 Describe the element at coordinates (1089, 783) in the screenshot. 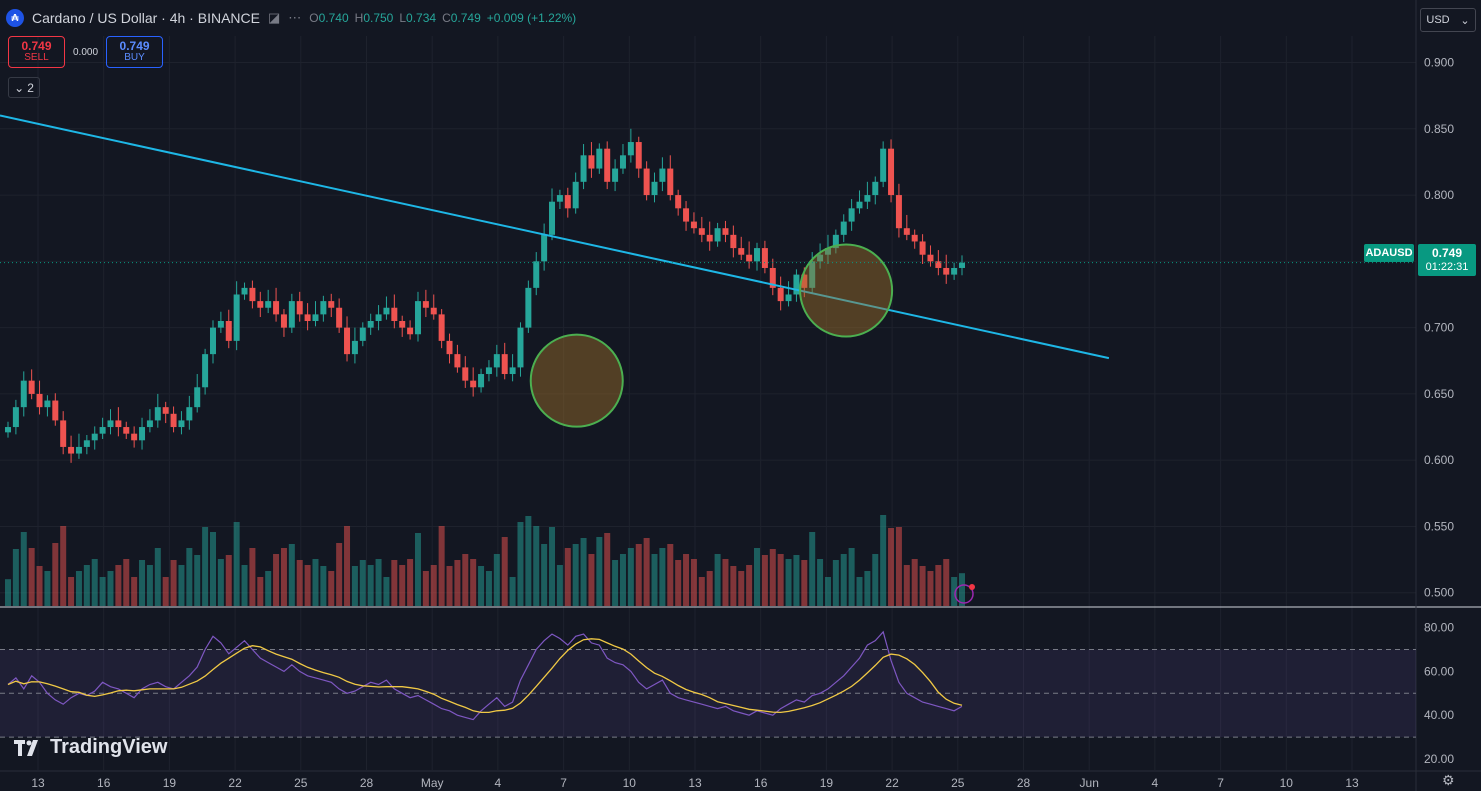

I see `time-tick-label: Jun` at that location.